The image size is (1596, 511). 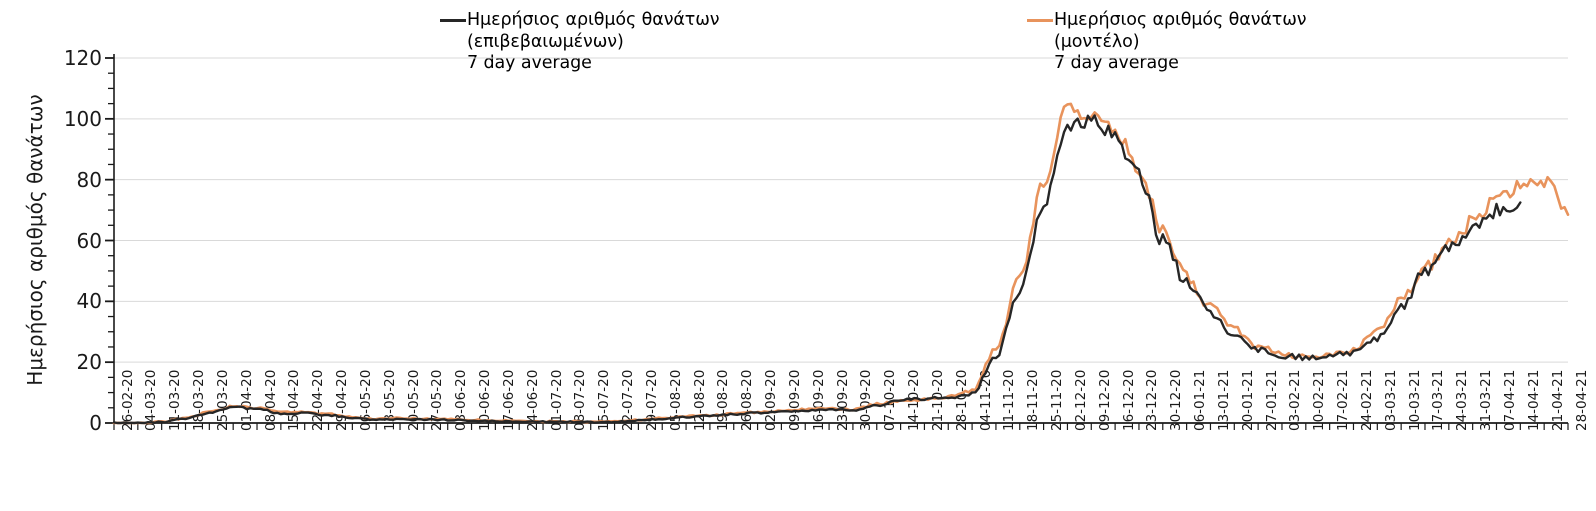 I want to click on y-tick-label: 100, so click(x=82, y=118).